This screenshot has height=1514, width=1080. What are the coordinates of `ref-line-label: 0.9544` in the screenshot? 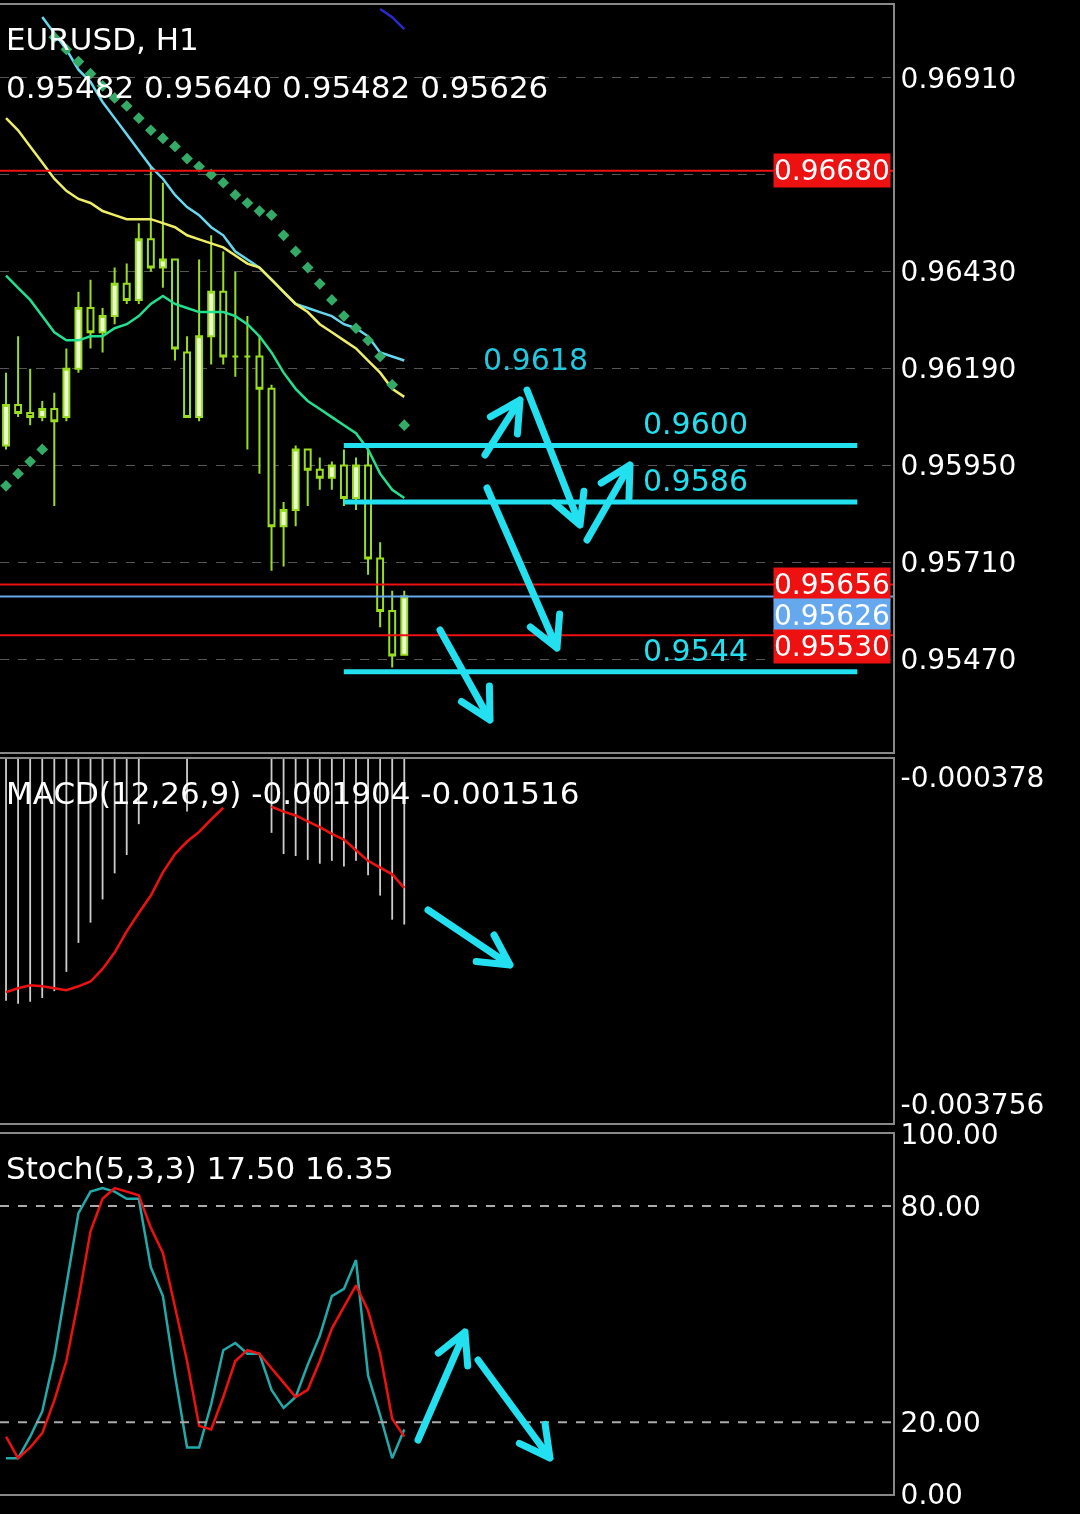 It's located at (695, 650).